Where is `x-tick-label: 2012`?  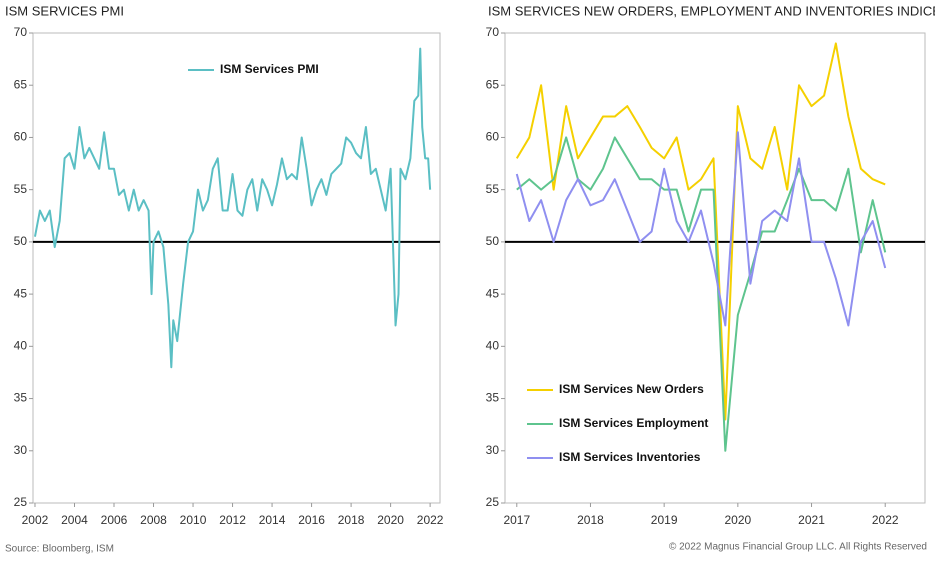
x-tick-label: 2012 is located at coordinates (232, 520).